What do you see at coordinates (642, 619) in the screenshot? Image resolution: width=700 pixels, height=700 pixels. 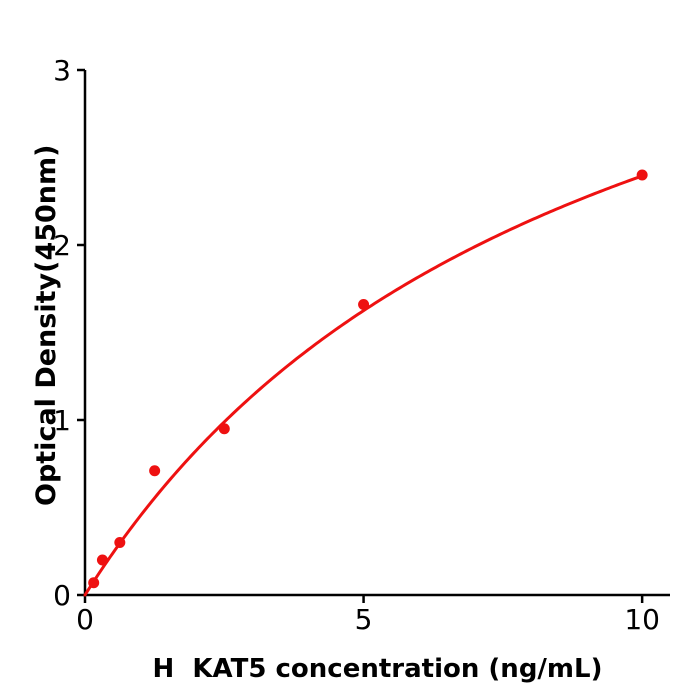 I see `x-tick-label: 10` at bounding box center [642, 619].